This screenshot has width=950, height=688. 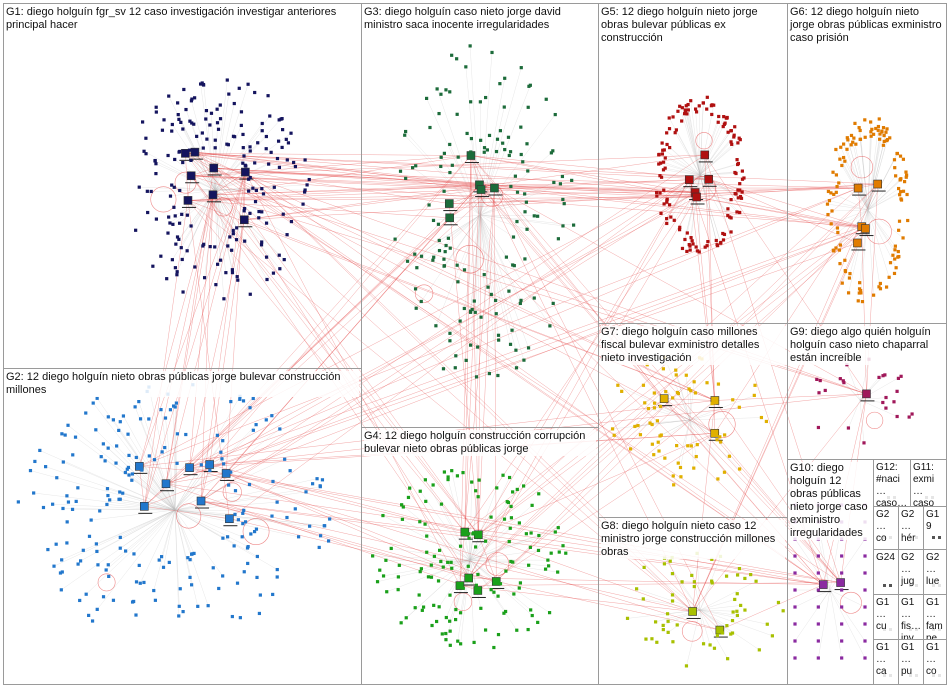 I want to click on group-panel-g19: G19, so click(x=935, y=528).